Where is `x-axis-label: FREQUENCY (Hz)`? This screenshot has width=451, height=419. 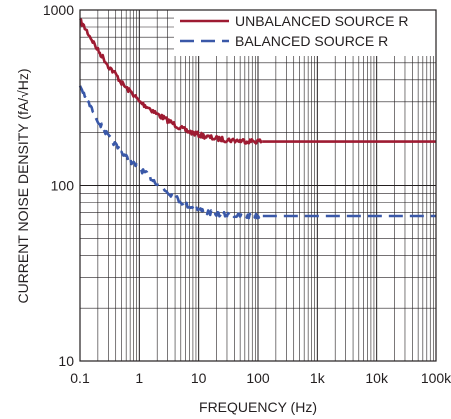 x-axis-label: FREQUENCY (Hz) is located at coordinates (258, 407).